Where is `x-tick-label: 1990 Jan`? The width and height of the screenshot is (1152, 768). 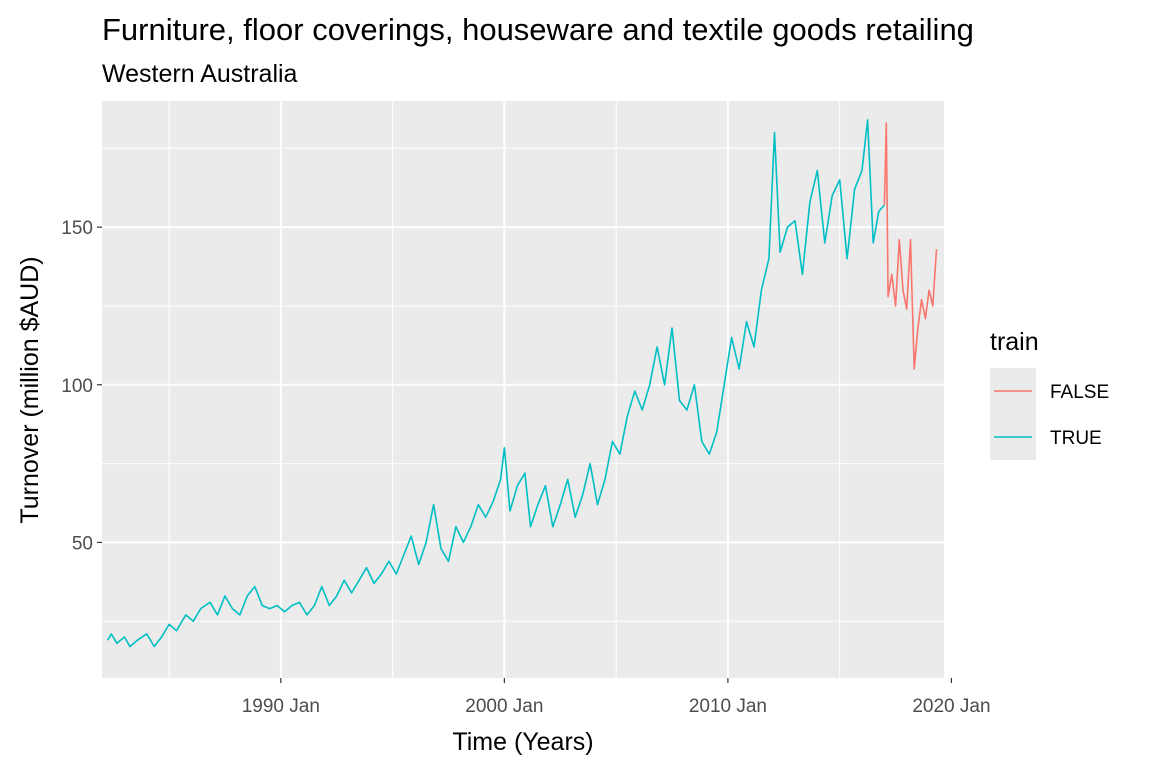
x-tick-label: 1990 Jan is located at coordinates (281, 706).